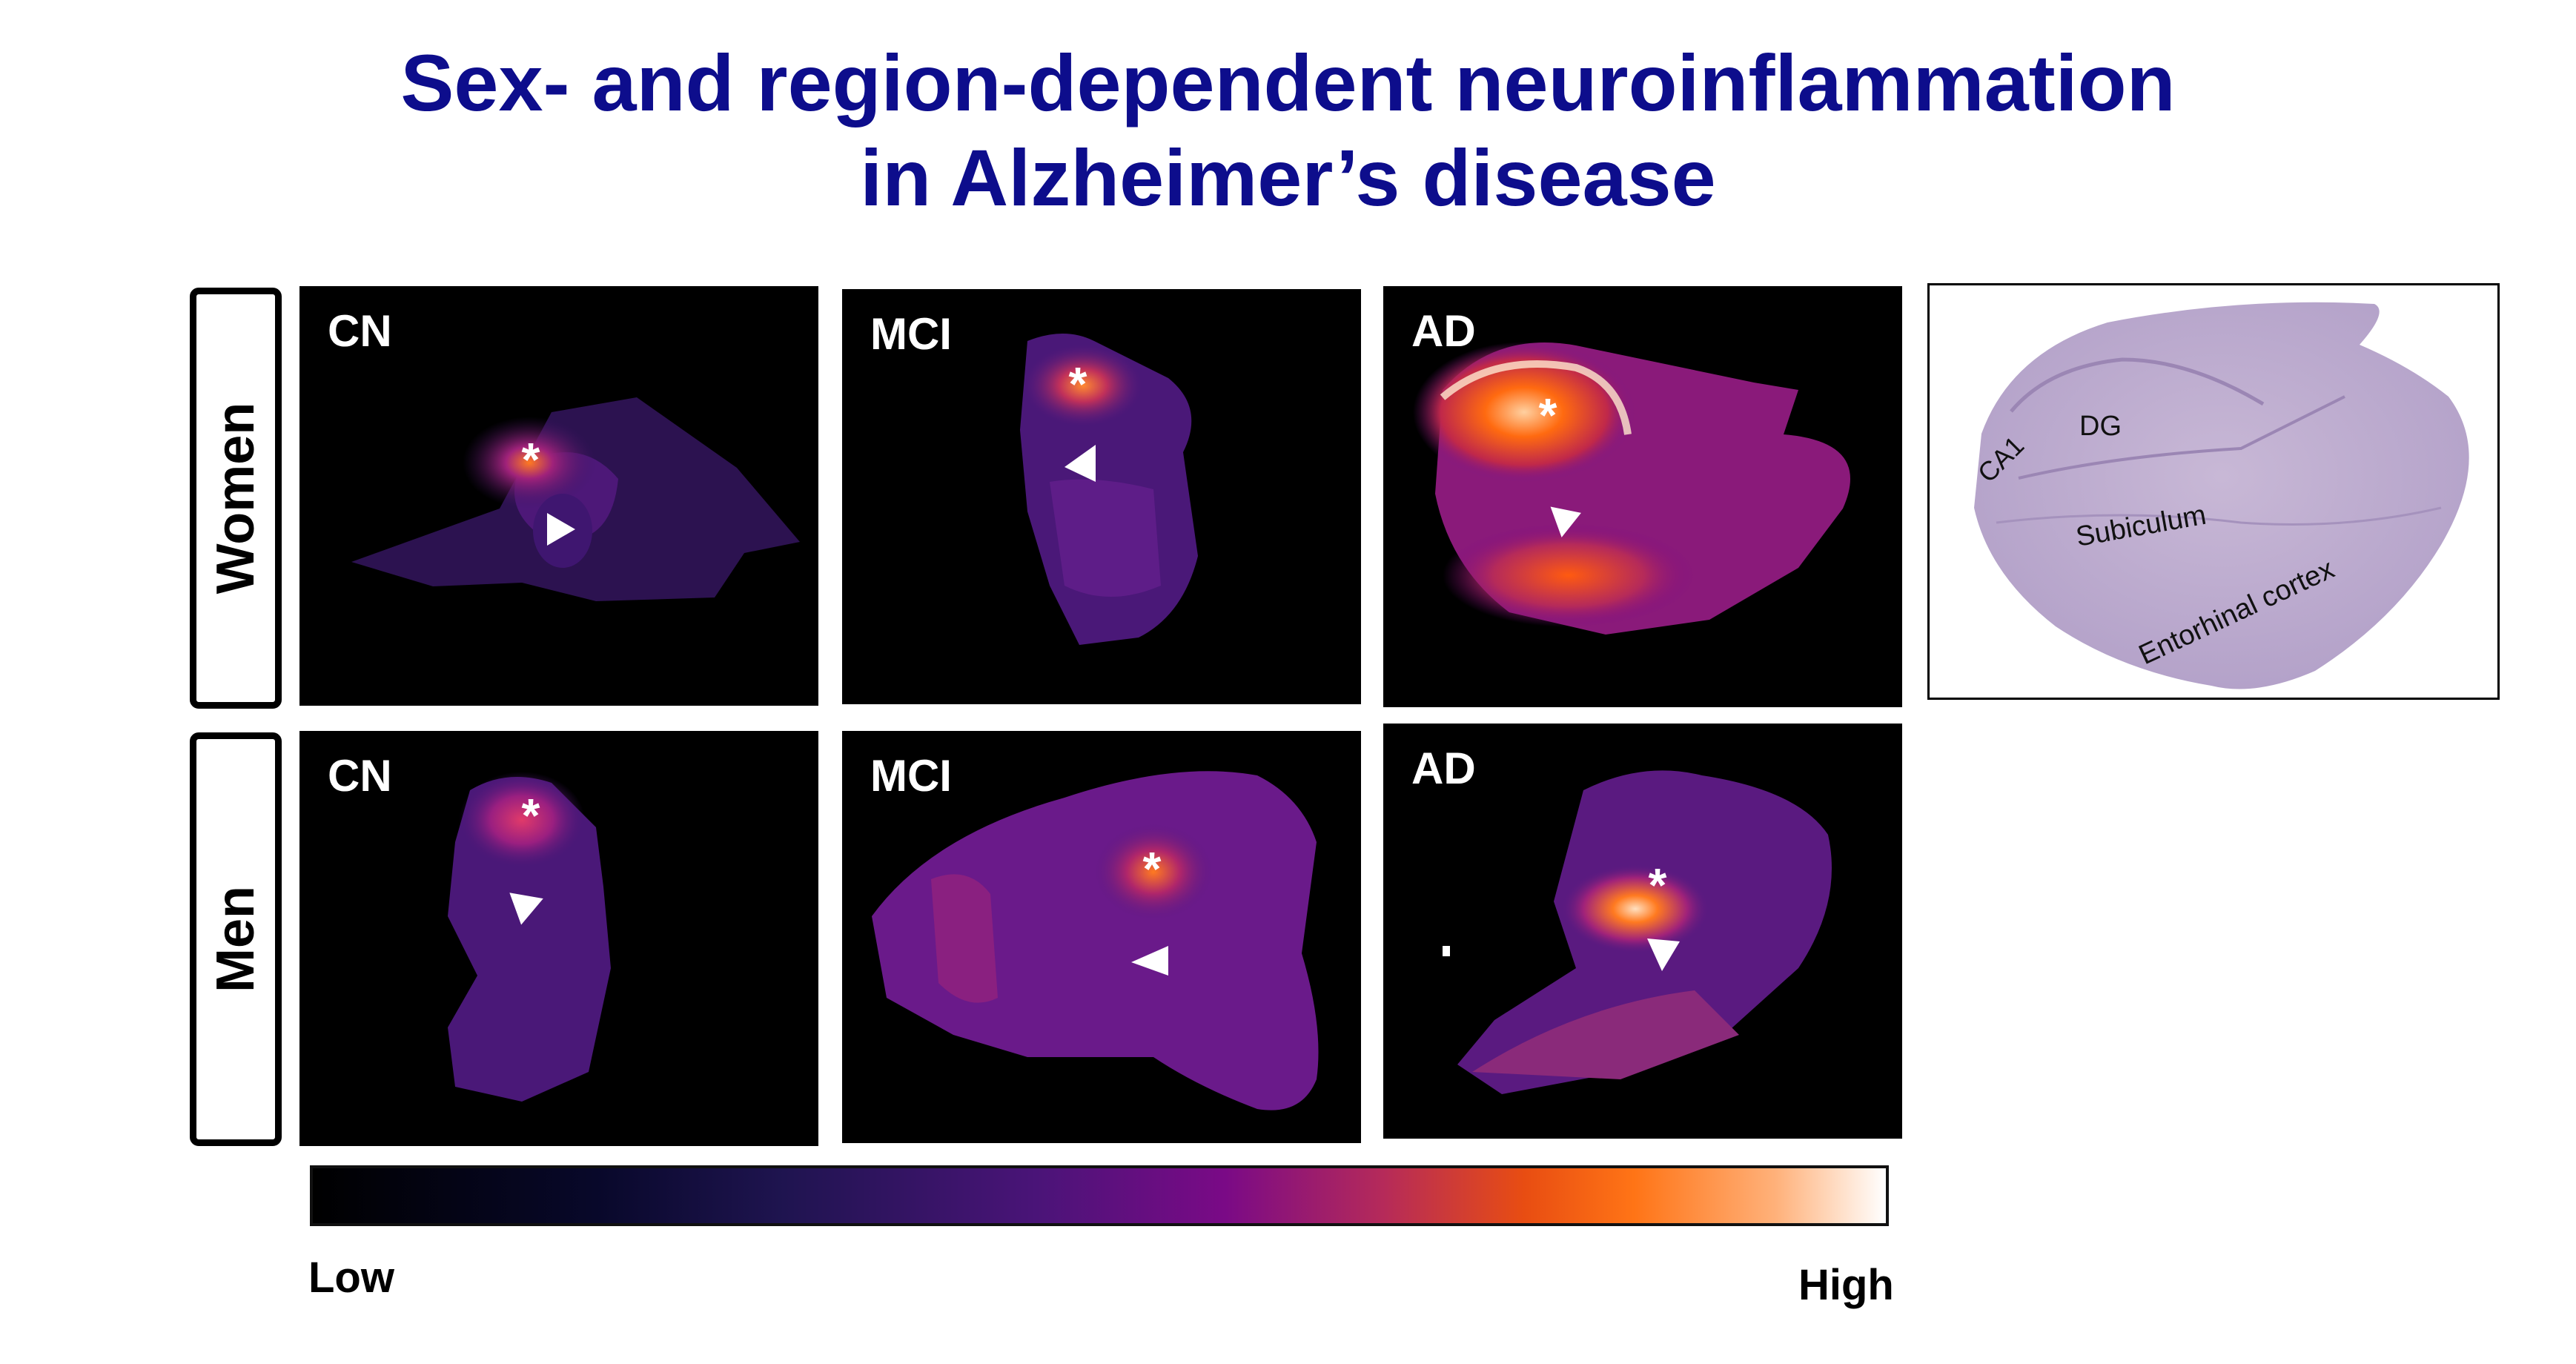 Image resolution: width=2576 pixels, height=1364 pixels. Describe the element at coordinates (1095, 940) in the screenshot. I see `scan-men-mci: *` at that location.